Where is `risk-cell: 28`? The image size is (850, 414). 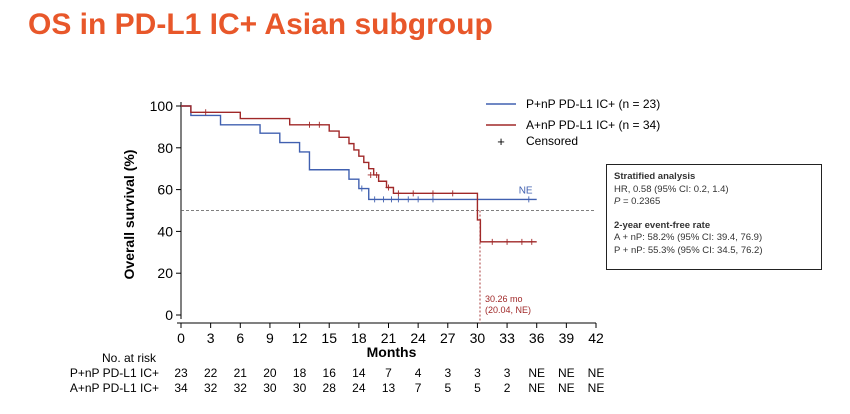 risk-cell: 28 is located at coordinates (330, 388).